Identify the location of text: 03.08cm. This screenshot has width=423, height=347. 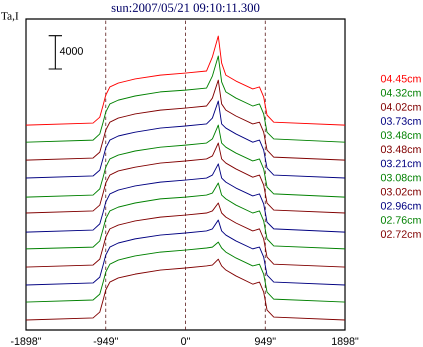
(400, 178).